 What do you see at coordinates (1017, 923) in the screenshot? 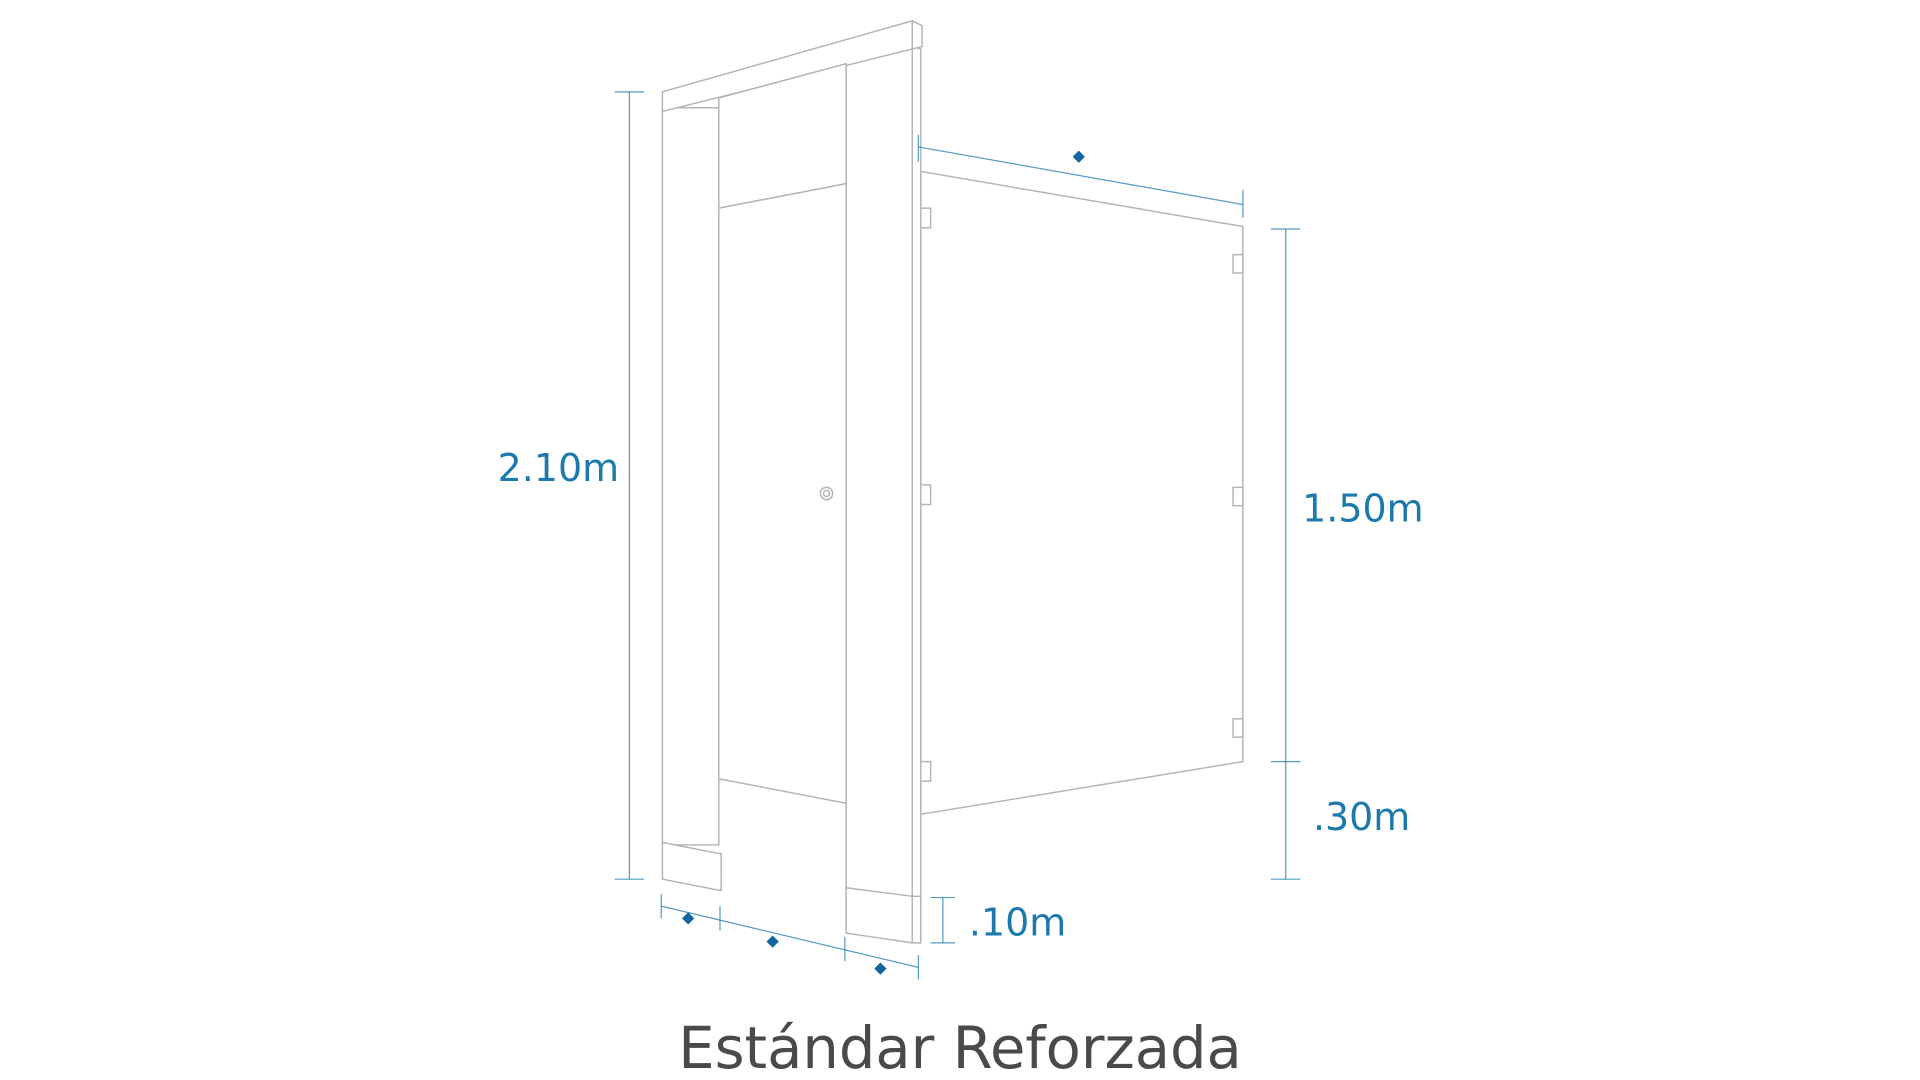
I see `shoe-height-label: .10m` at bounding box center [1017, 923].